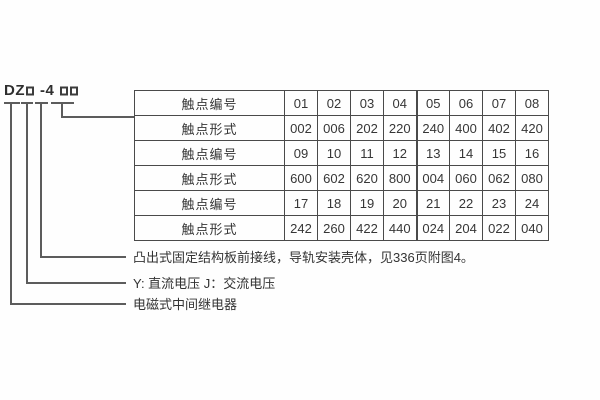  Describe the element at coordinates (466, 228) in the screenshot. I see `value-cell: 204` at that location.